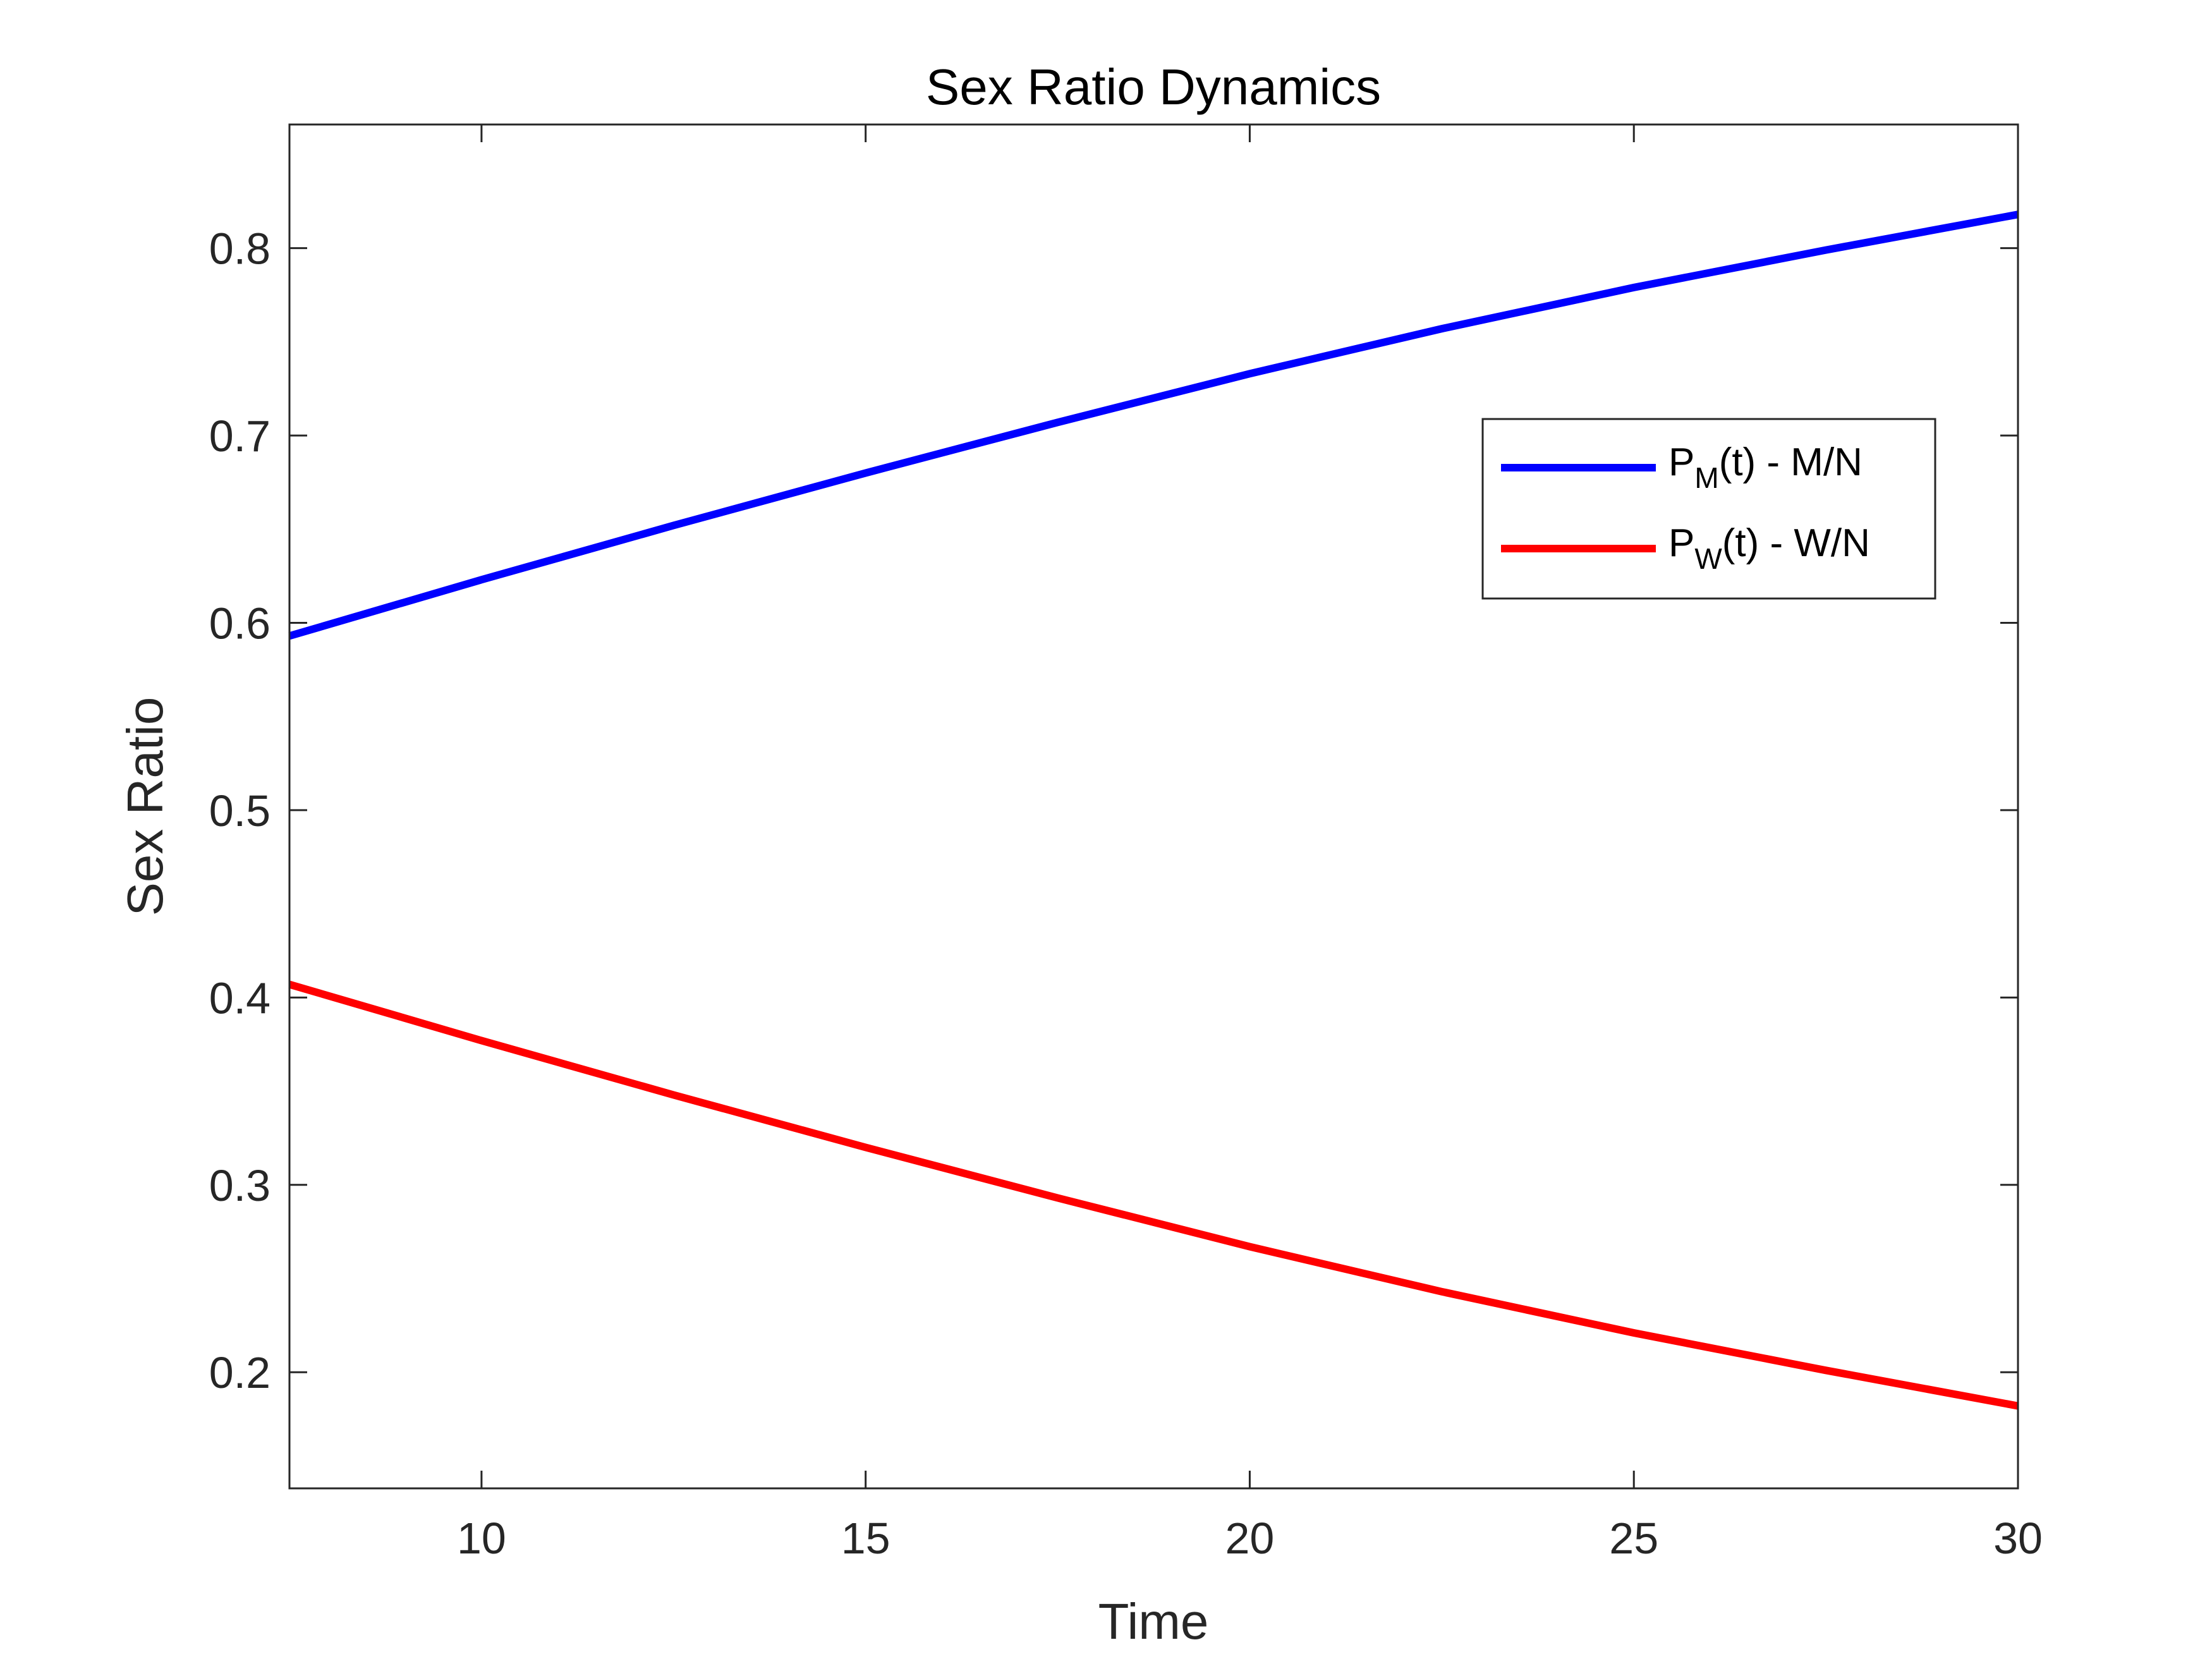  I want to click on legend-label-pm: PM(t) - M/N, so click(1765, 467).